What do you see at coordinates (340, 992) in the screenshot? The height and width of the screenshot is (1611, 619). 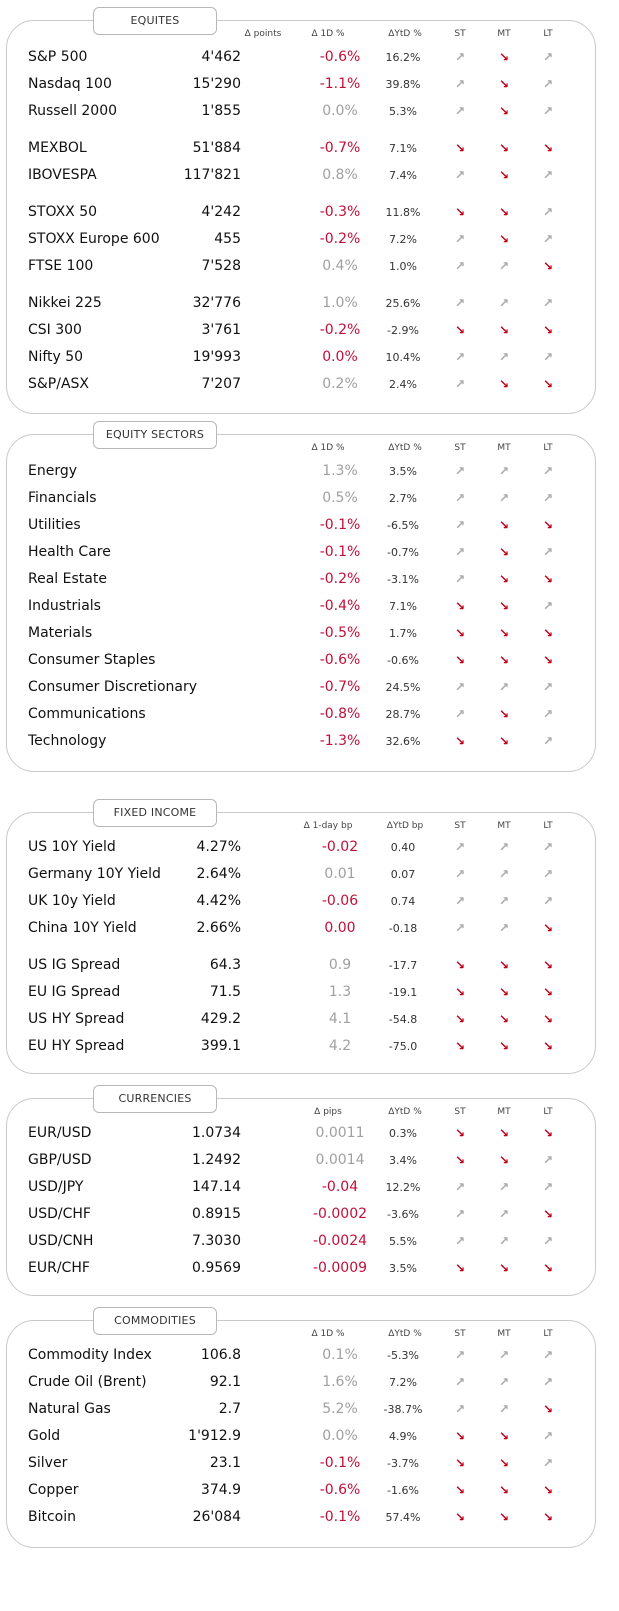 I see `row-change: 1.3` at bounding box center [340, 992].